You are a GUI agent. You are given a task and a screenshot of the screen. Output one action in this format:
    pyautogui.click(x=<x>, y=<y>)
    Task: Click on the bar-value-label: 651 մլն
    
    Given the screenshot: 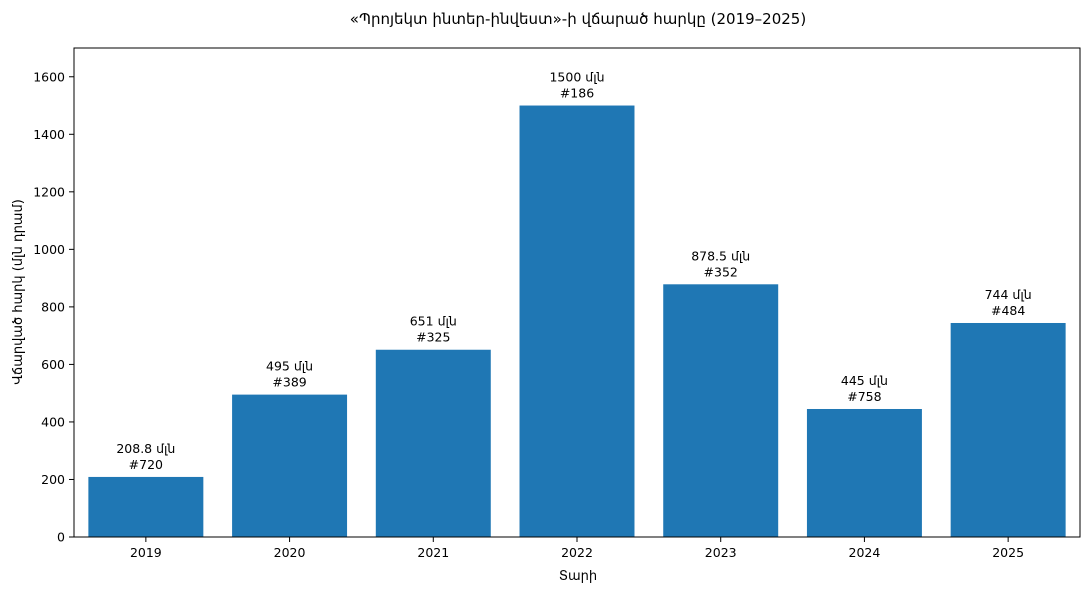 What is the action you would take?
    pyautogui.click(x=433, y=321)
    